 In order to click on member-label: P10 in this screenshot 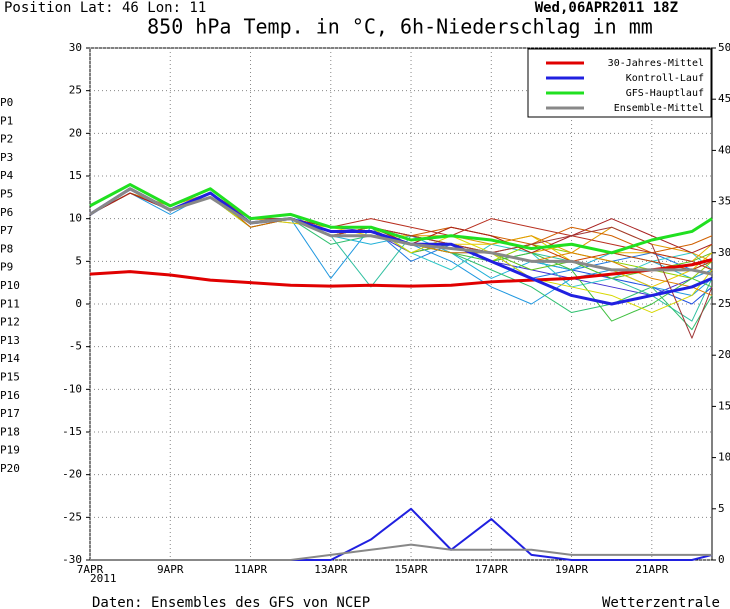, I will do `click(10, 285)`.